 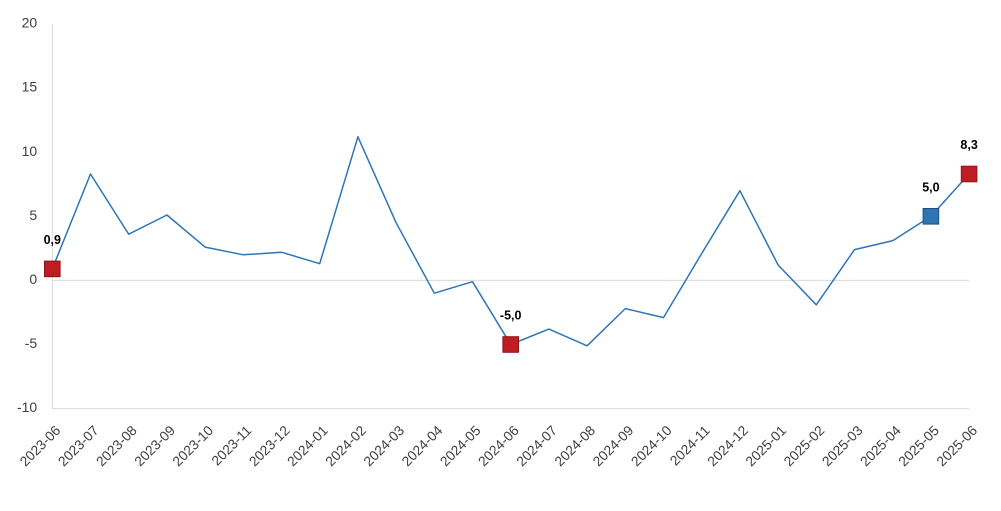 I want to click on svg-text: 0,9, so click(x=52, y=240).